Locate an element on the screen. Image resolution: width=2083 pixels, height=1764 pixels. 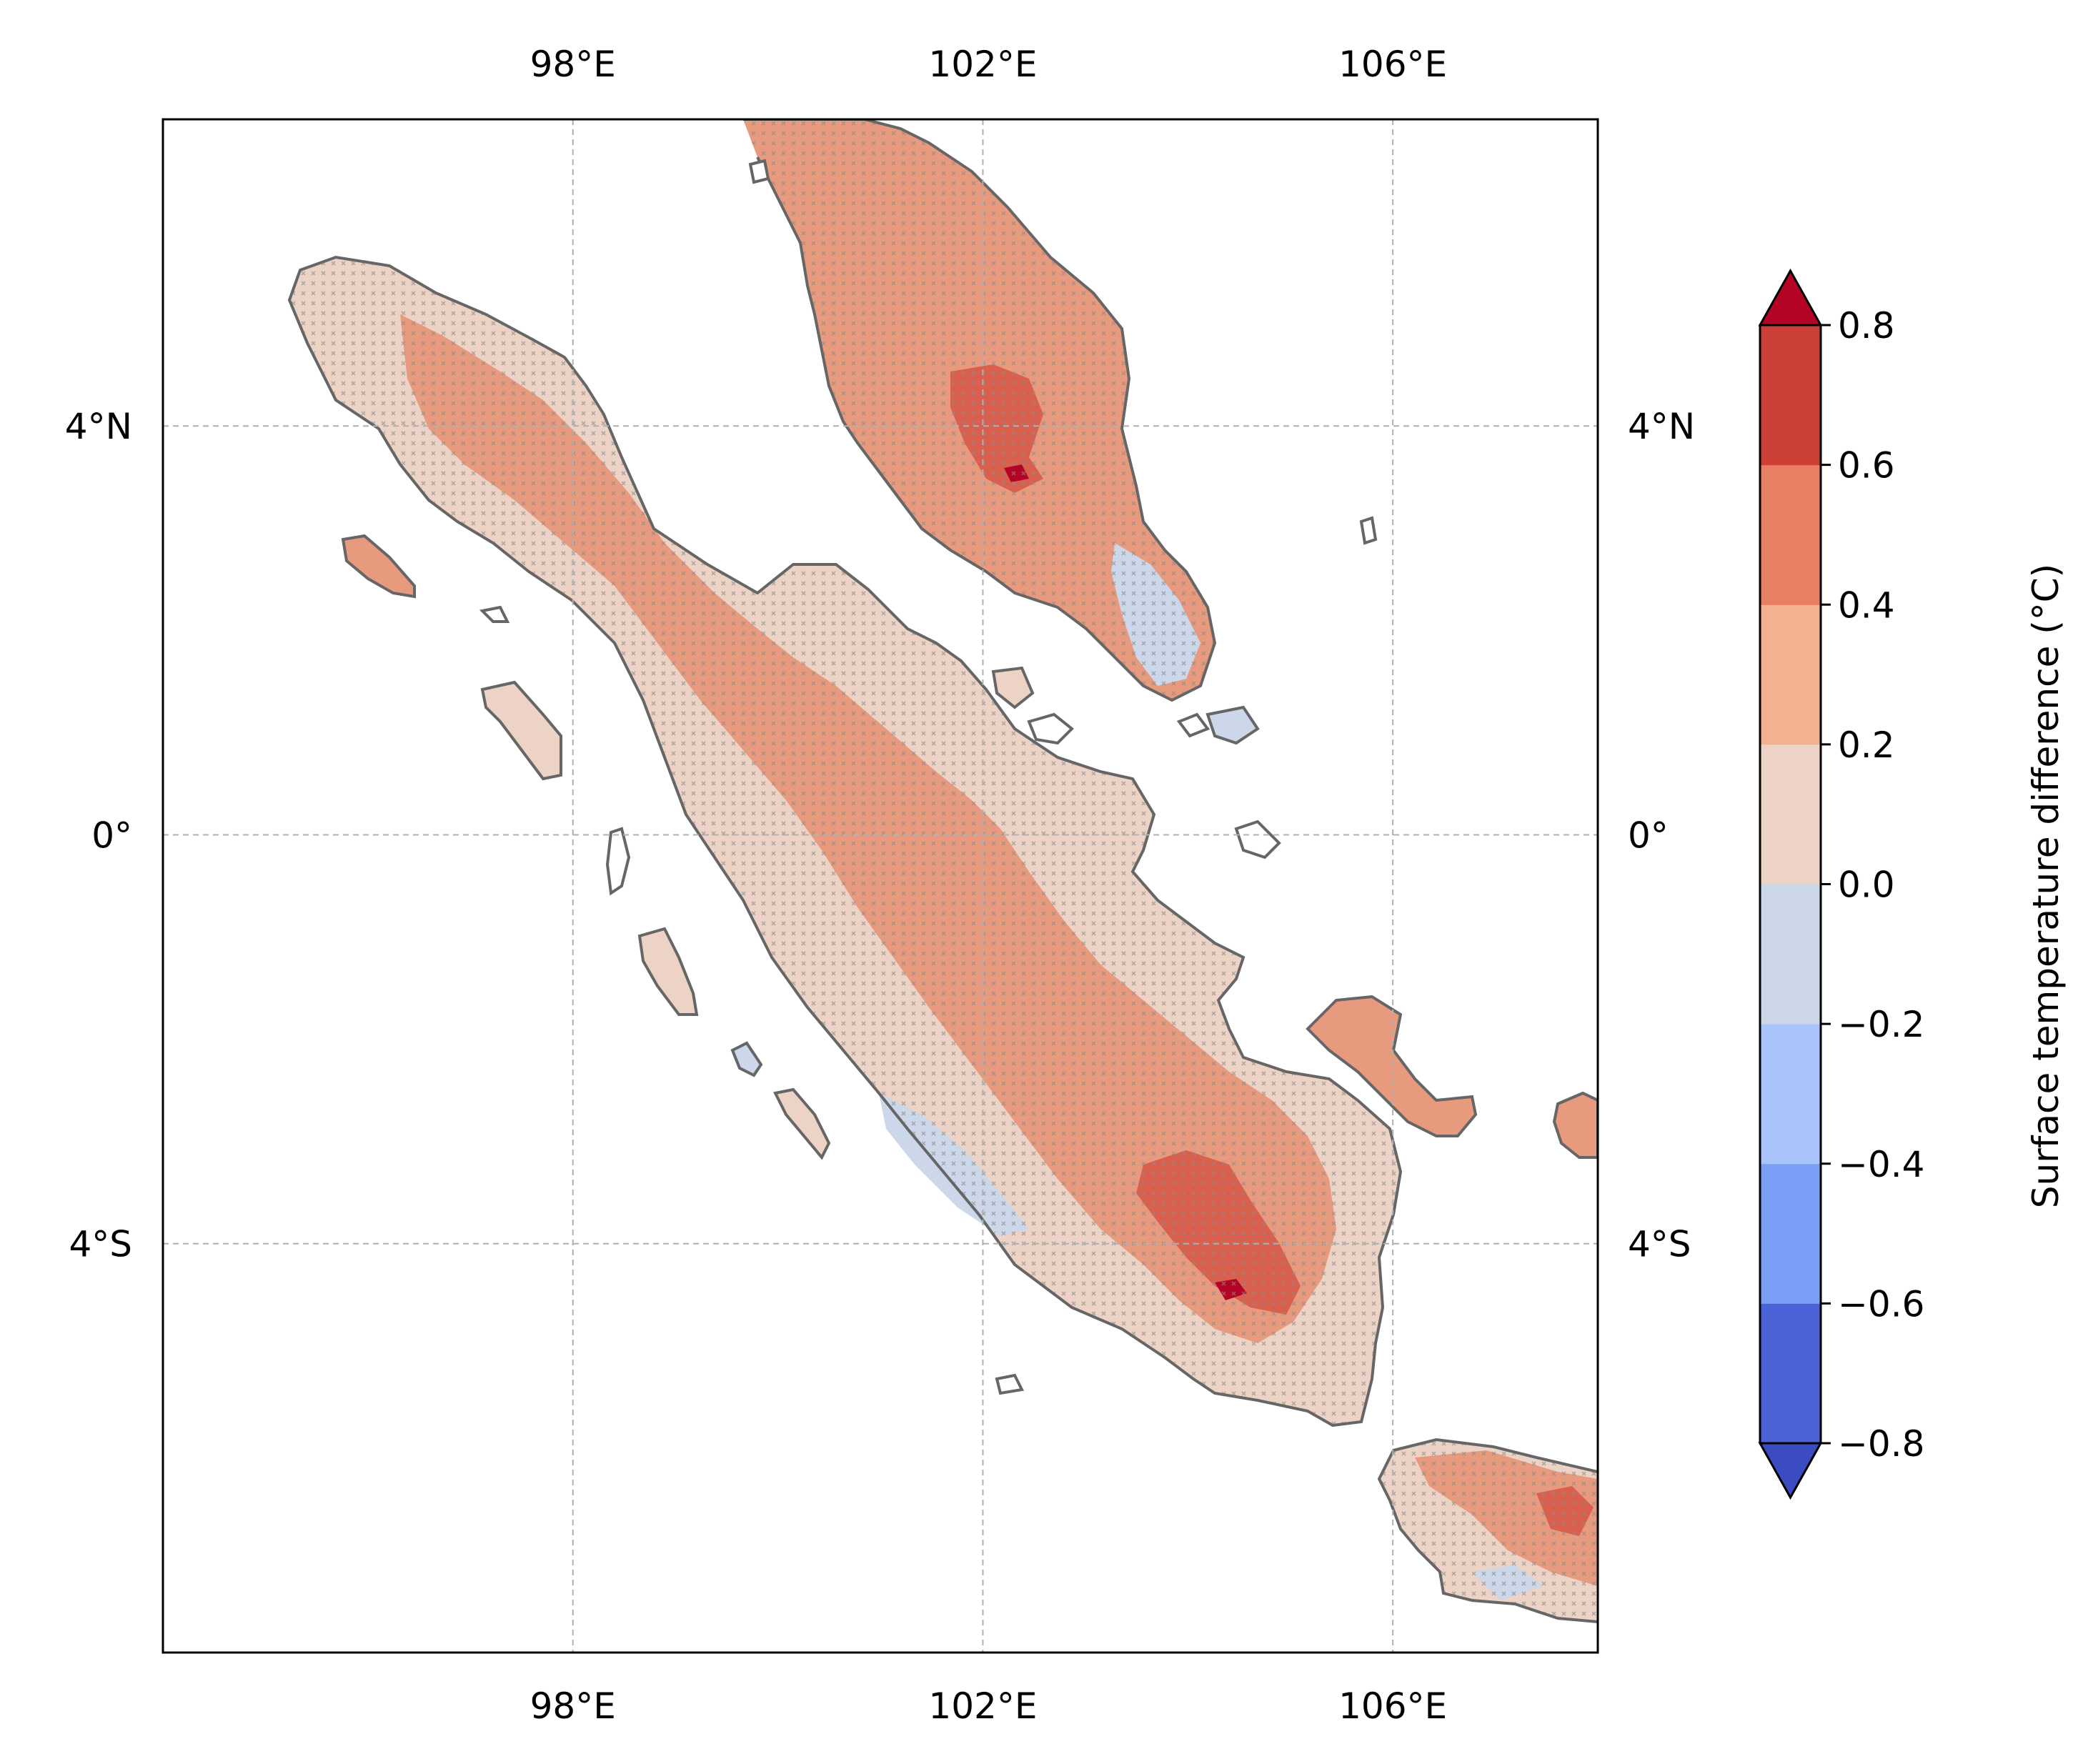
y-tick-left-4n: 4°N is located at coordinates (99, 426).